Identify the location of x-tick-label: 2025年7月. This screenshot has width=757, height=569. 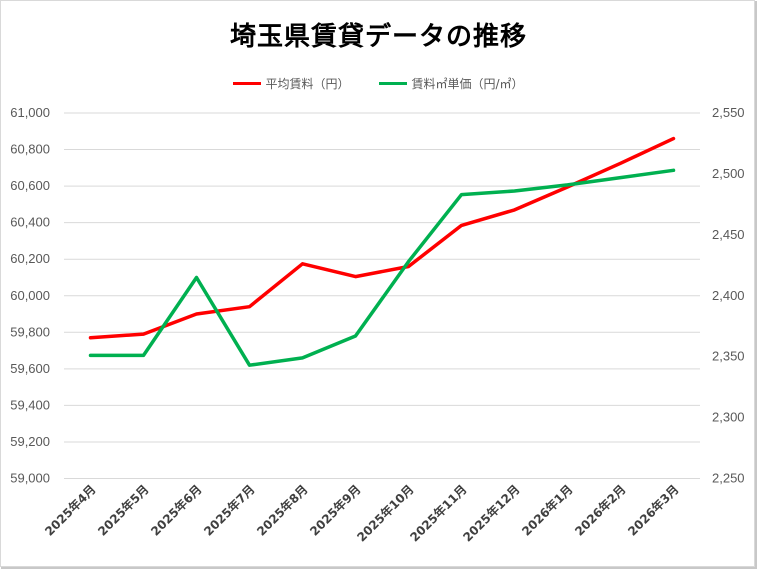
(229, 510).